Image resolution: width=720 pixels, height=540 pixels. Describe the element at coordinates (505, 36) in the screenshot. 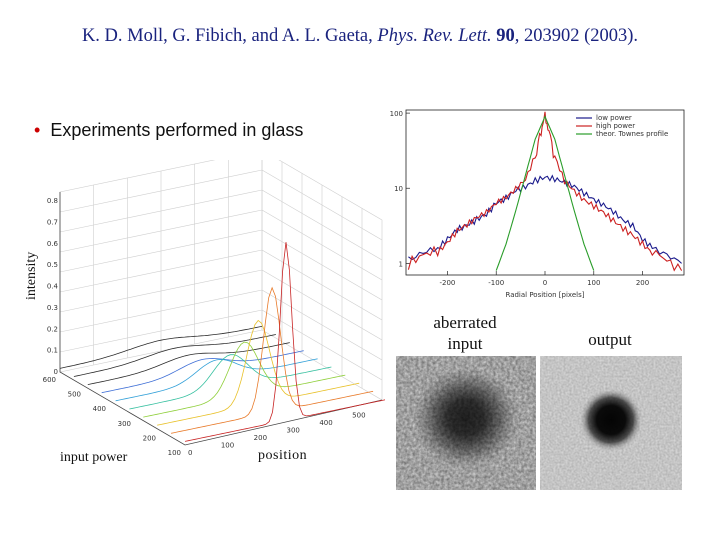

I see `citation-volume: 90` at that location.